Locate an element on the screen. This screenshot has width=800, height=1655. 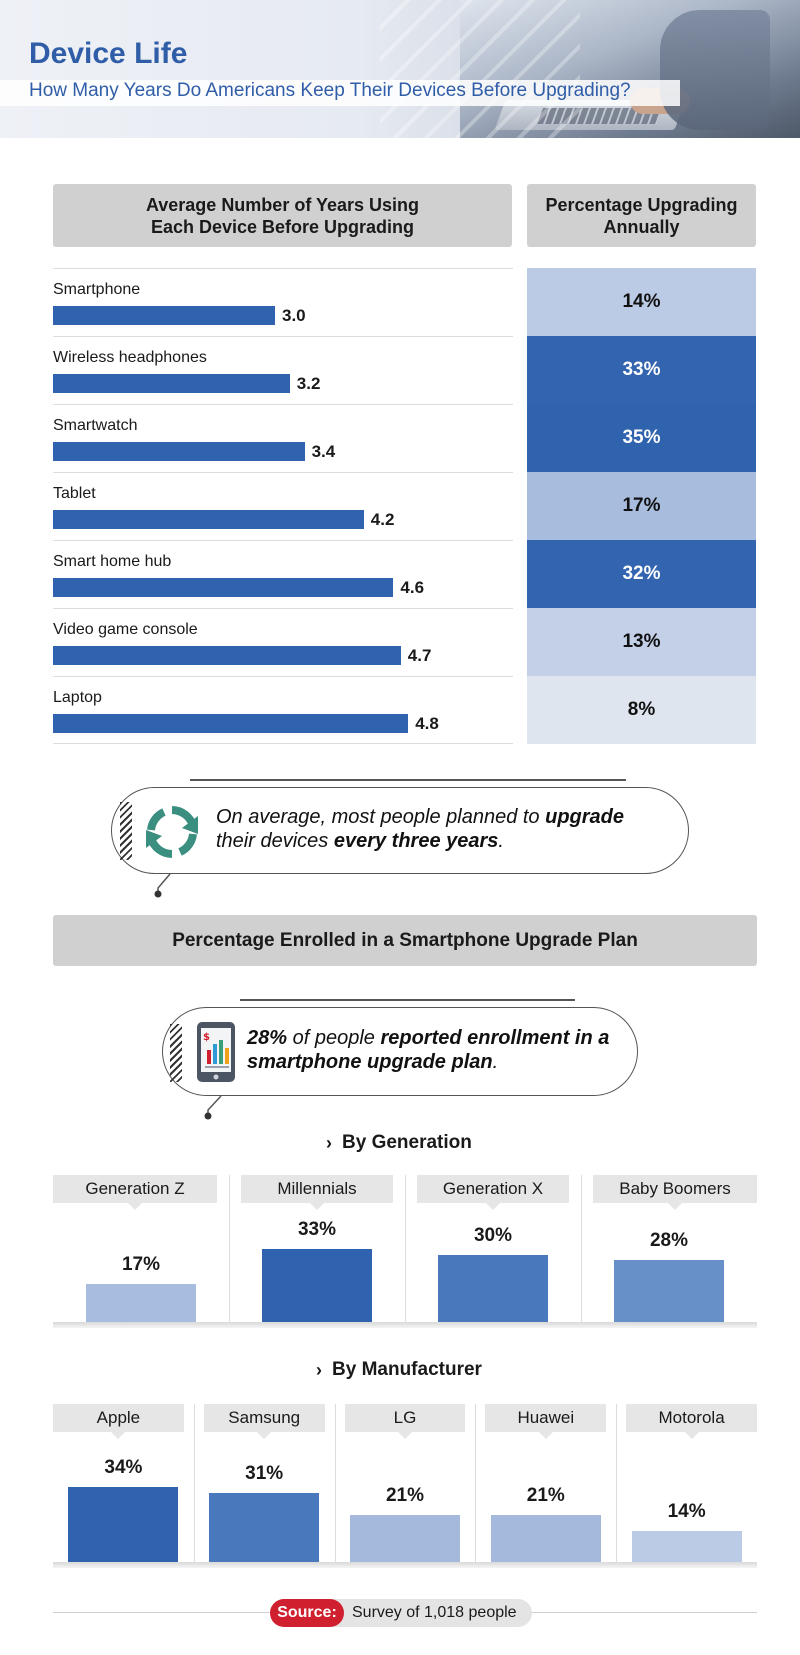
pct-upgrading-cell: 17% is located at coordinates (641, 506).